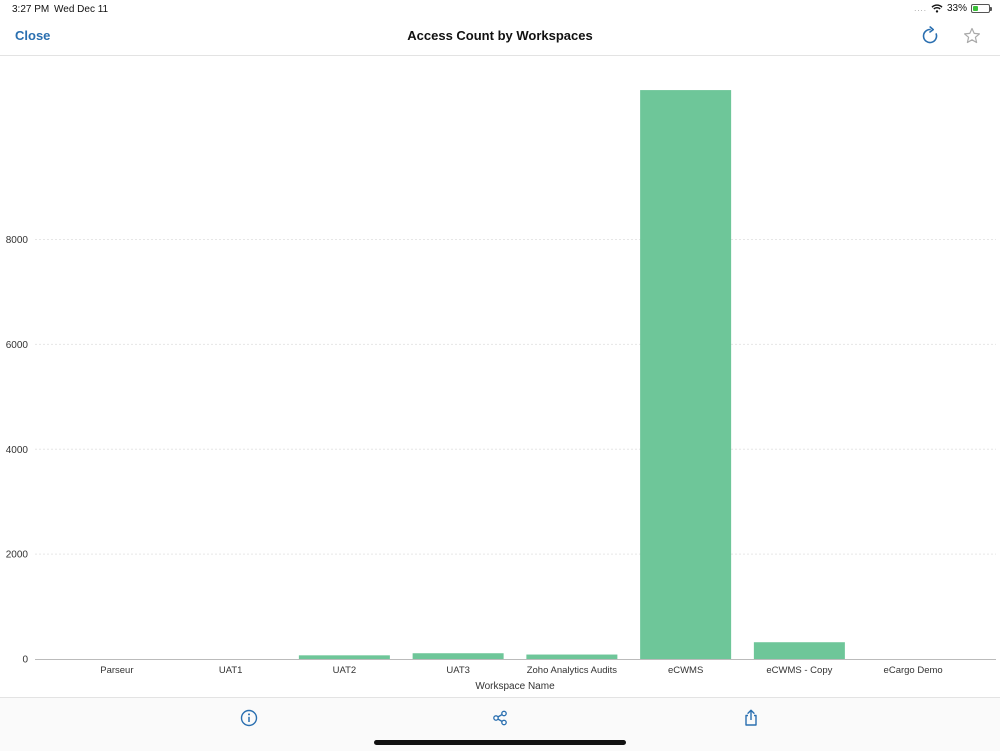 The width and height of the screenshot is (1000, 751). What do you see at coordinates (572, 656) in the screenshot?
I see `bar-zoho-analytics-audits` at bounding box center [572, 656].